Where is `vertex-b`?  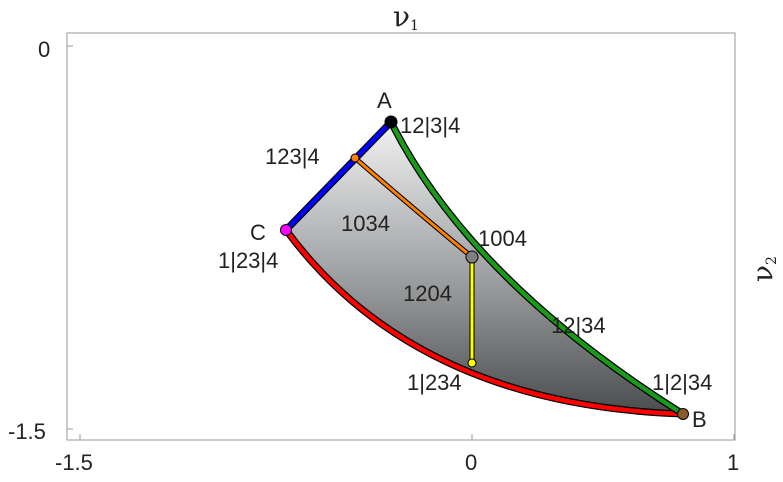 vertex-b is located at coordinates (683, 414).